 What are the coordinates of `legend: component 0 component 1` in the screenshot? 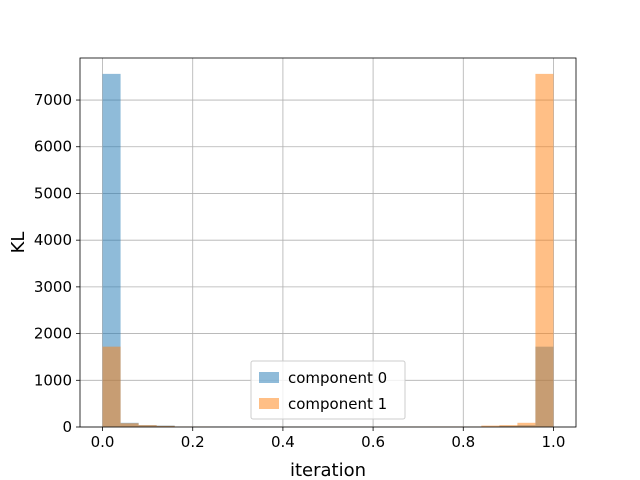 It's located at (328, 390).